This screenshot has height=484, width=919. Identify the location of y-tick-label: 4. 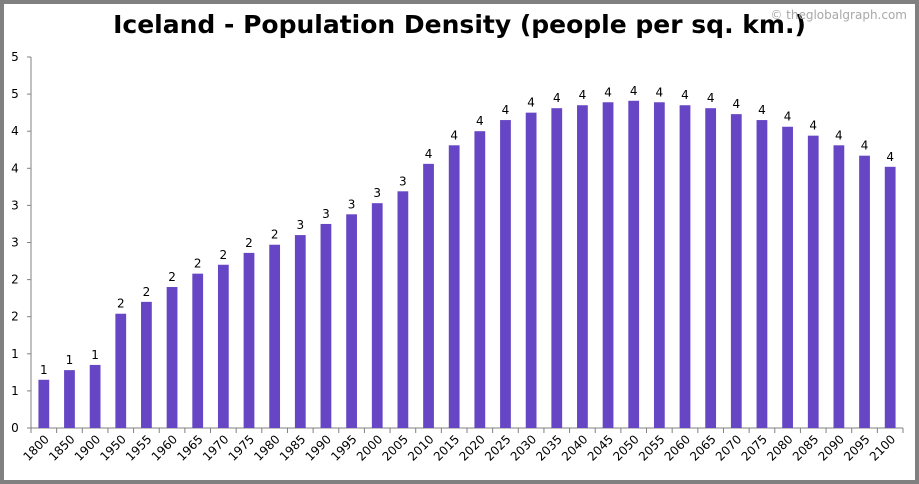
(15, 168).